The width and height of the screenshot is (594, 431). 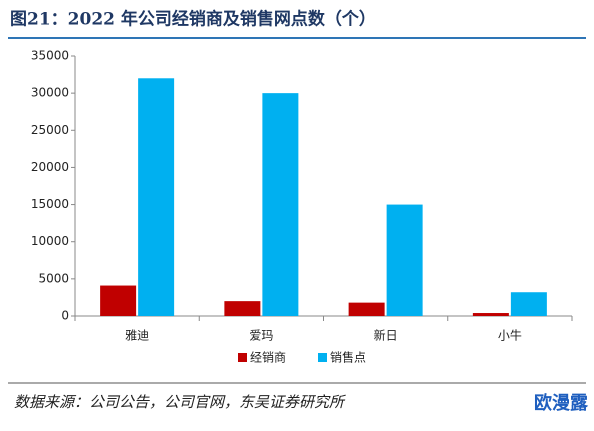 What do you see at coordinates (50, 56) in the screenshot?
I see `y-tick-label: 35000` at bounding box center [50, 56].